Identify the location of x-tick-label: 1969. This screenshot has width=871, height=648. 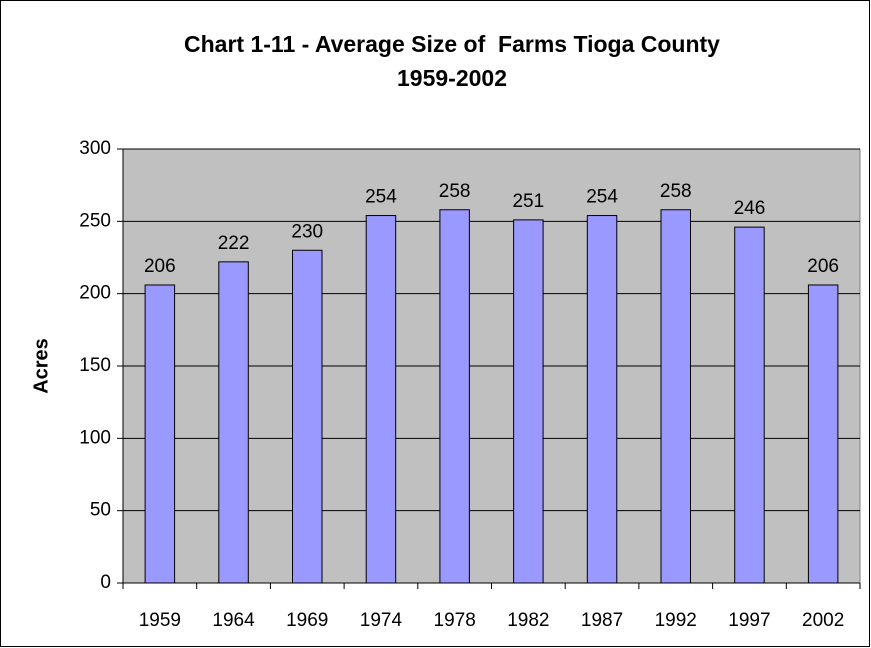
(307, 620).